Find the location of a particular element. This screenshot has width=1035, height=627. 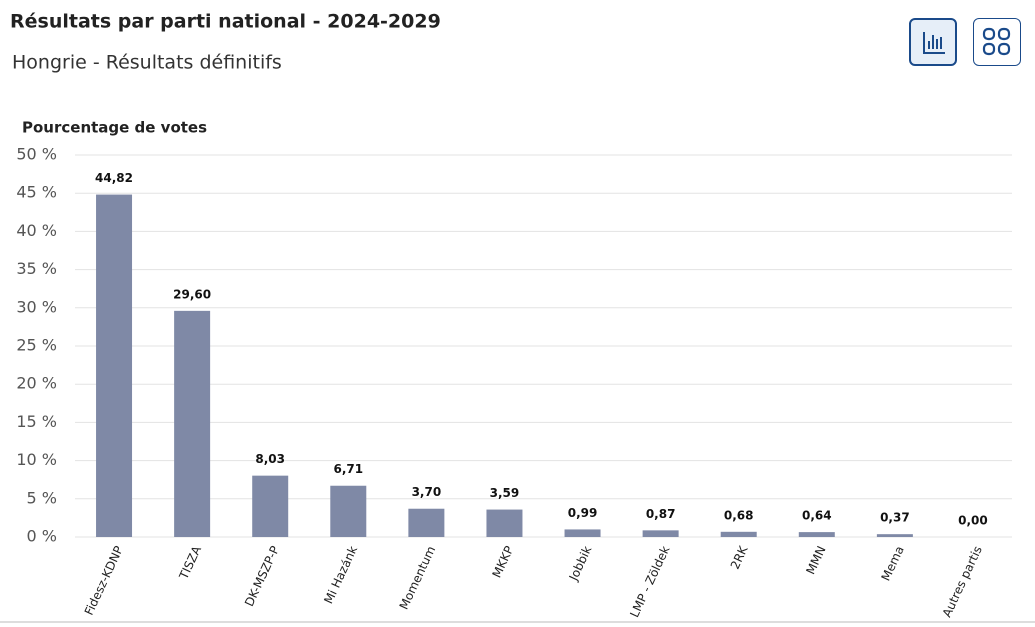

y-tick-label: 45 % is located at coordinates (36, 192).